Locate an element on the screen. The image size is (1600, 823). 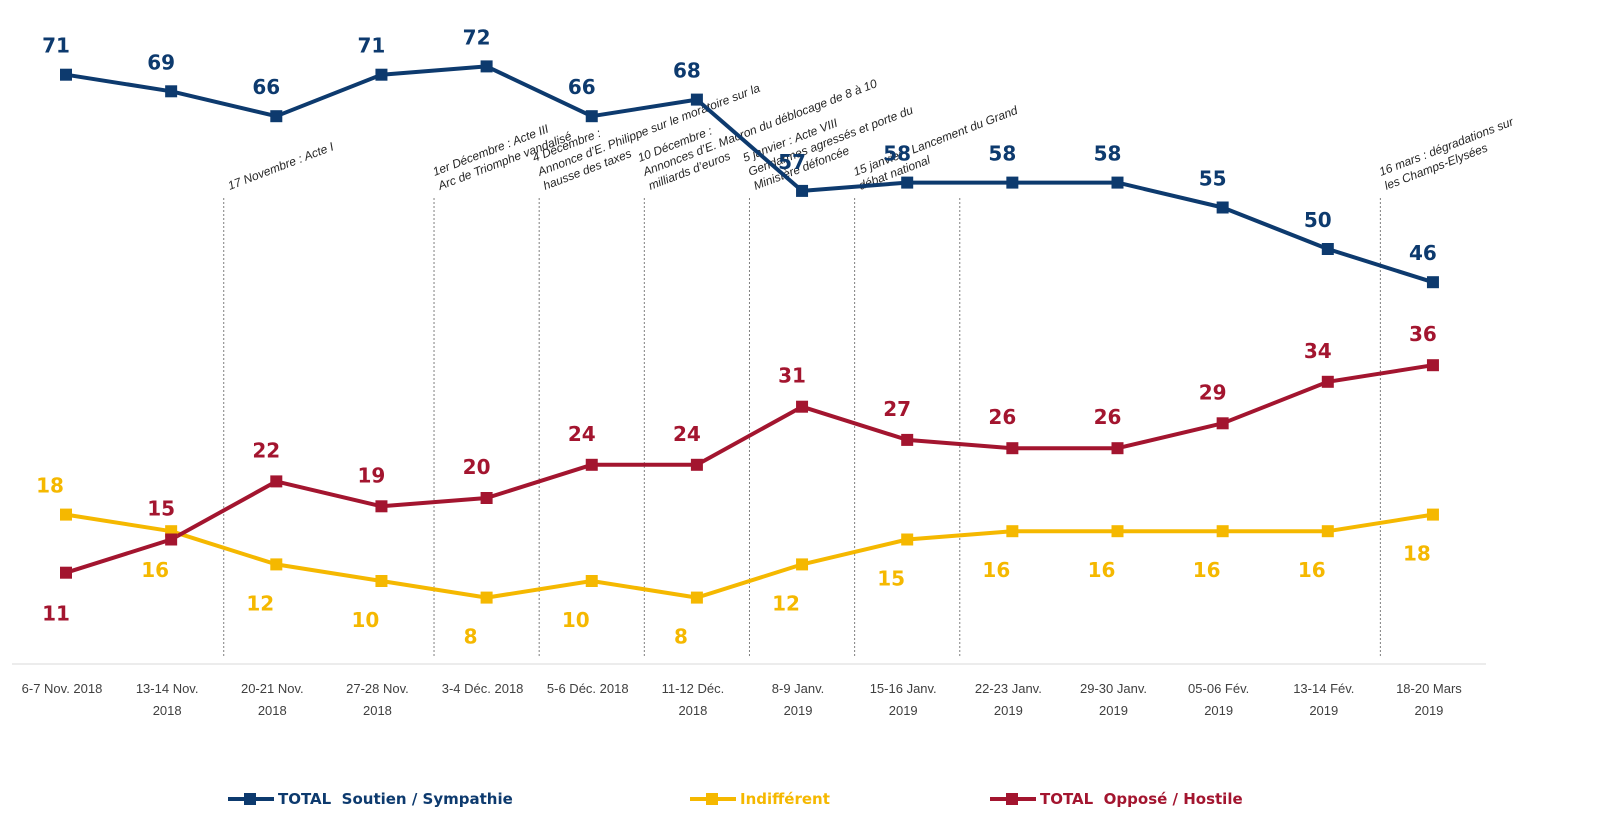
x-tick-label-3: 27-28 Nov. 2018 is located at coordinates (377, 699).